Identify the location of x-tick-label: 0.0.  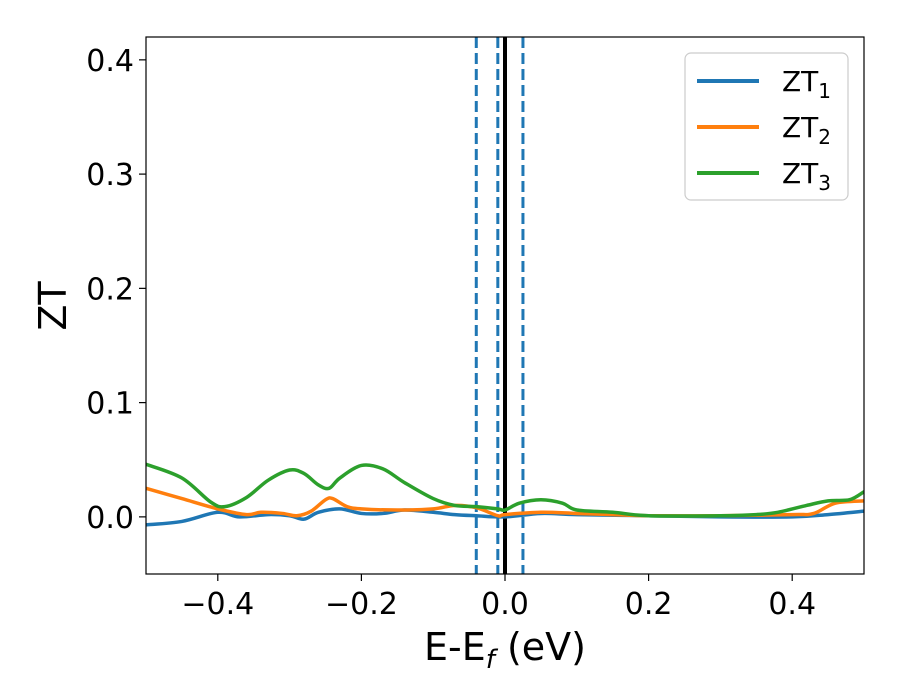
(505, 604).